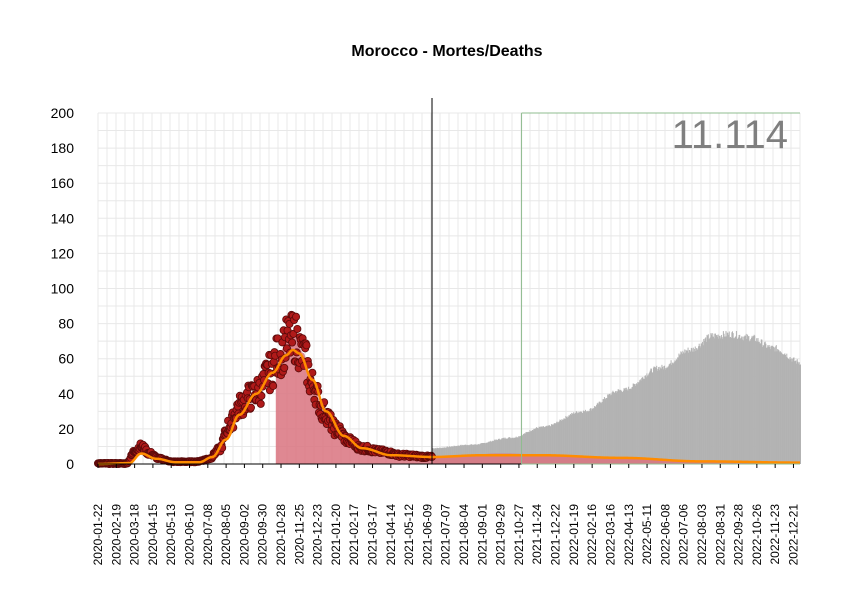 This screenshot has height=600, width=850. Describe the element at coordinates (296, 316) in the screenshot. I see `observed-point` at that location.